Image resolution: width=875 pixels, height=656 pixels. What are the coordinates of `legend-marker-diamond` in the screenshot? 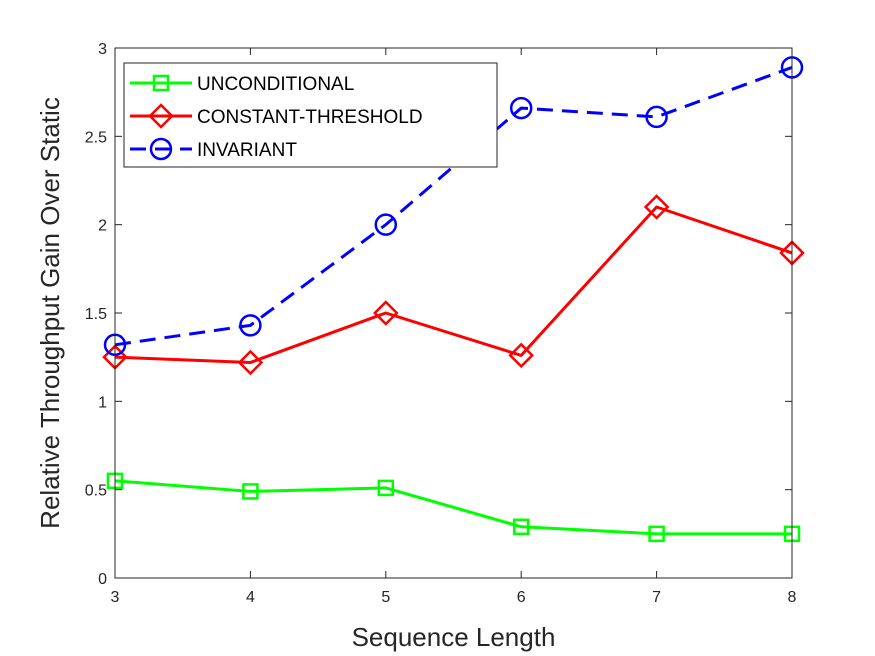 It's located at (161, 116).